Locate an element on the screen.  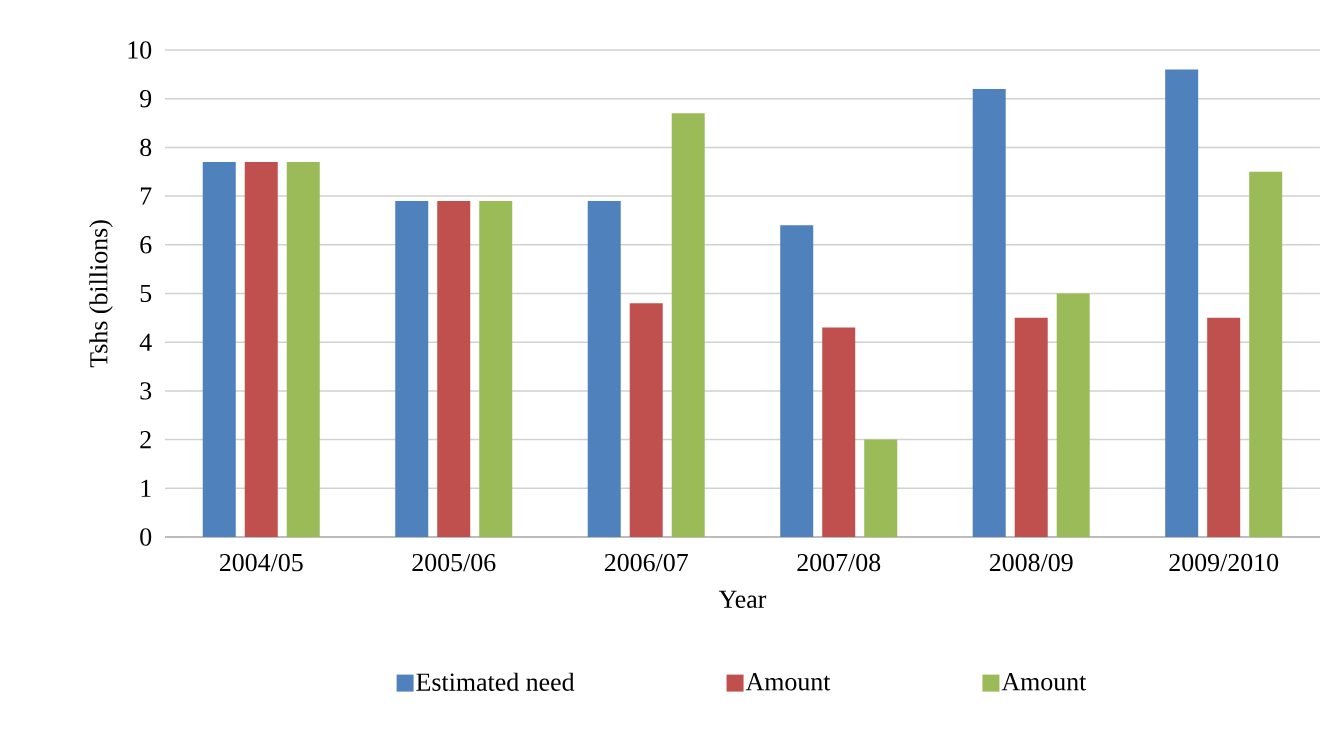
y-tick-label: 2 is located at coordinates (145, 440).